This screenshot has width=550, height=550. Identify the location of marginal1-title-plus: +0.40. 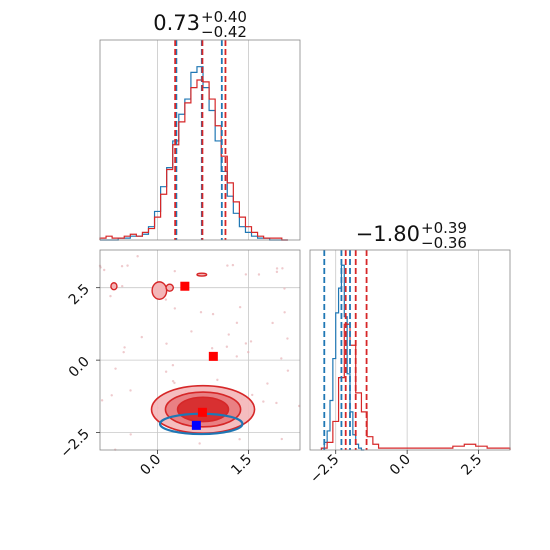
(224, 17).